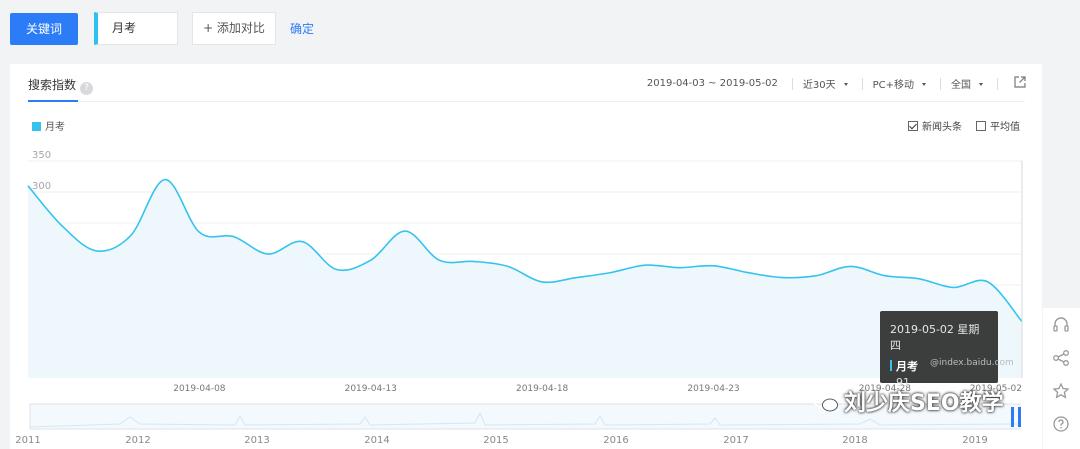  I want to click on x-tick-label: 2019-04-23, so click(713, 389).